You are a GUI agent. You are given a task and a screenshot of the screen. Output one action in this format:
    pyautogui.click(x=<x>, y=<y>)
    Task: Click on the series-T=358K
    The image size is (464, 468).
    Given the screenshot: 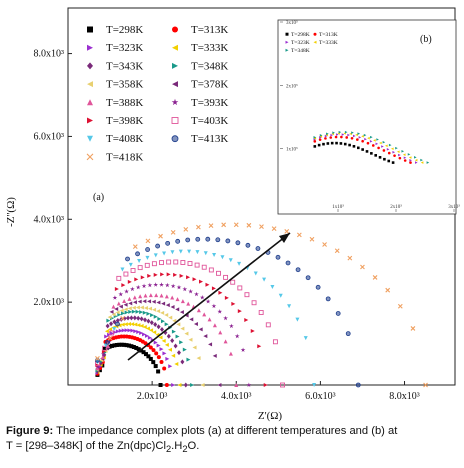 What is the action you would take?
    pyautogui.click(x=150, y=346)
    